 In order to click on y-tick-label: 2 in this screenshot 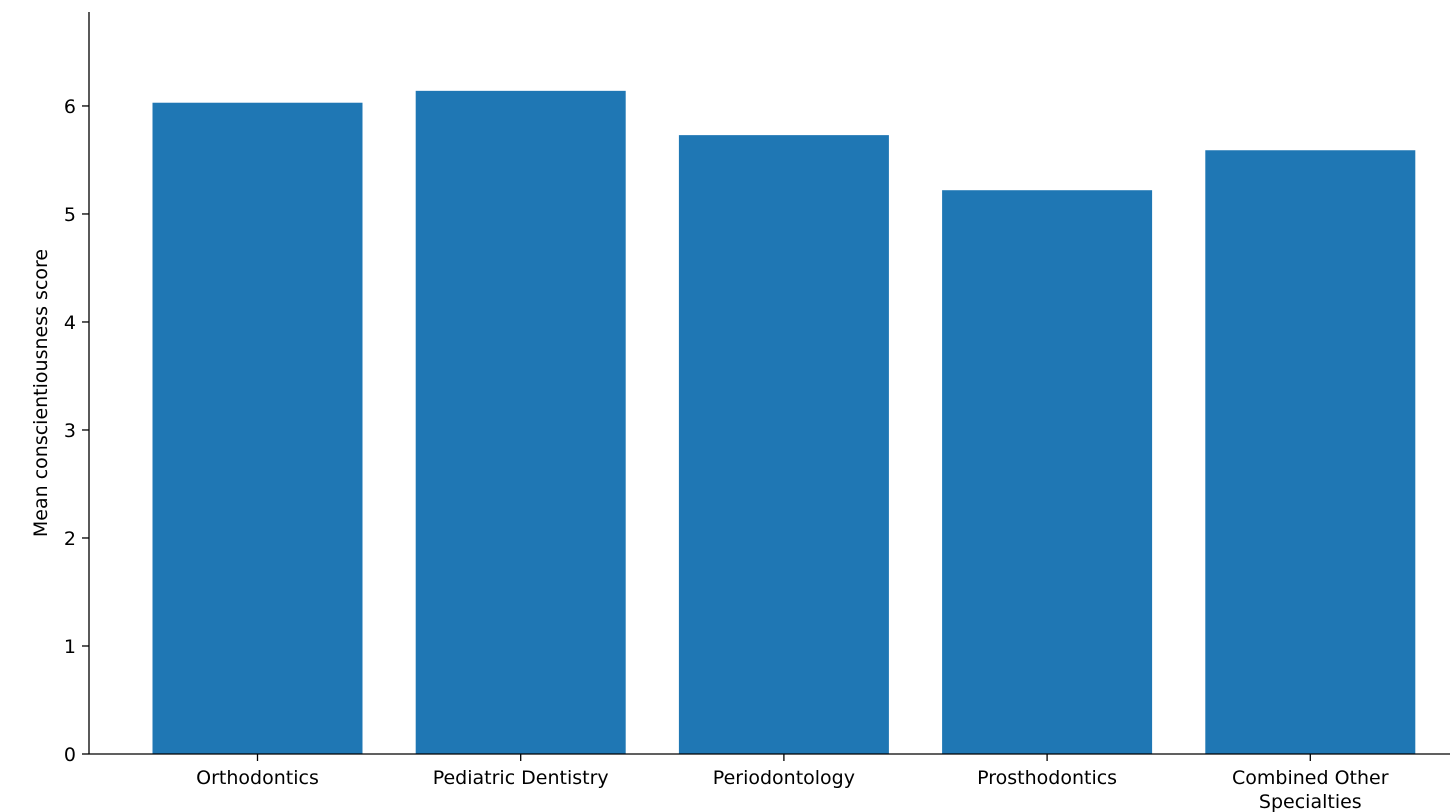, I will do `click(70, 539)`.